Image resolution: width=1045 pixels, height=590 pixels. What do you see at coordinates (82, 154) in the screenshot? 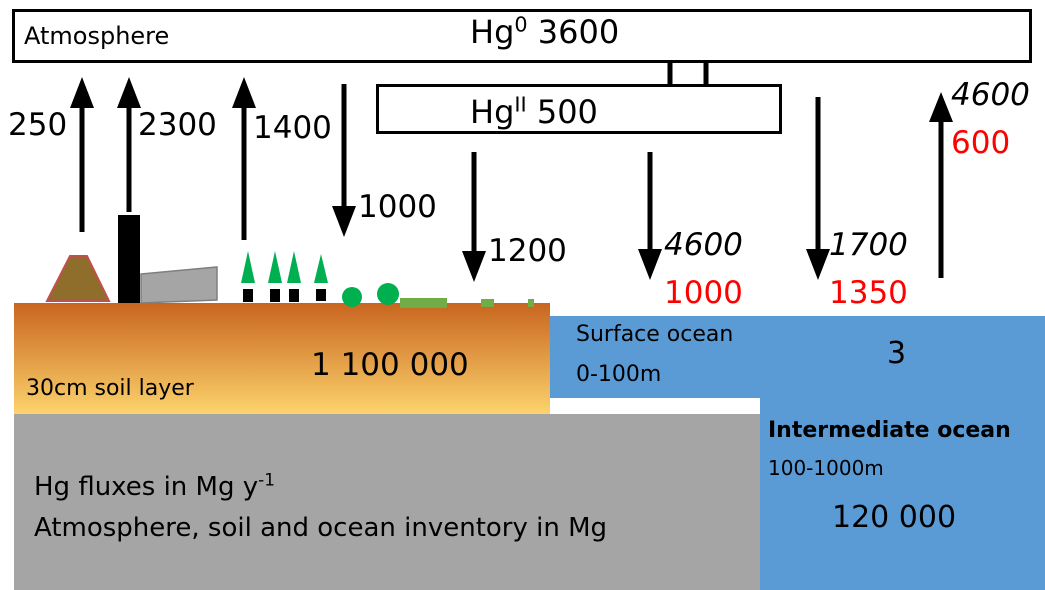
I see `volcano-emission-arrow` at bounding box center [82, 154].